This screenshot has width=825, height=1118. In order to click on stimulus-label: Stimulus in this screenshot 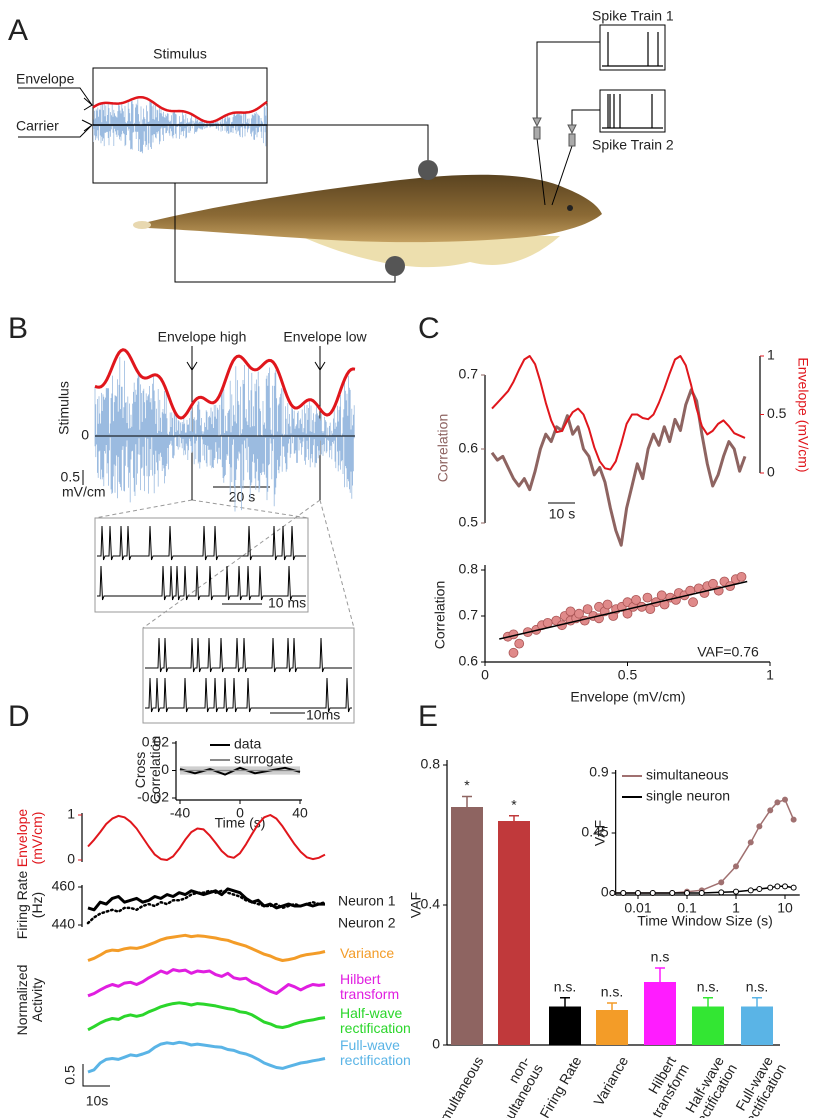, I will do `click(180, 54)`.